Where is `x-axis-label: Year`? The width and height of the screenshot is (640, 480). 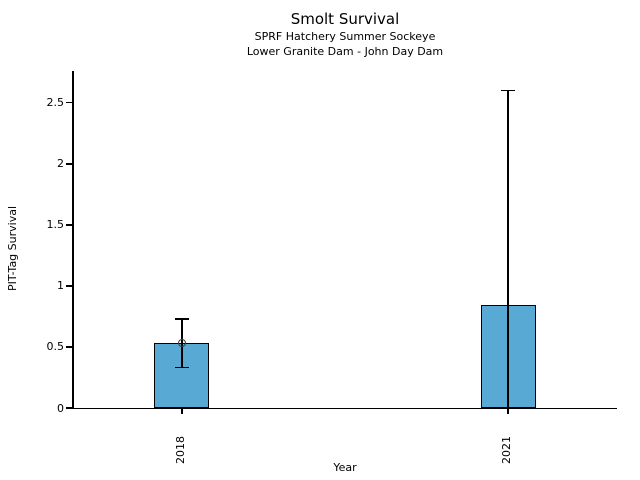 x-axis-label: Year is located at coordinates (345, 467).